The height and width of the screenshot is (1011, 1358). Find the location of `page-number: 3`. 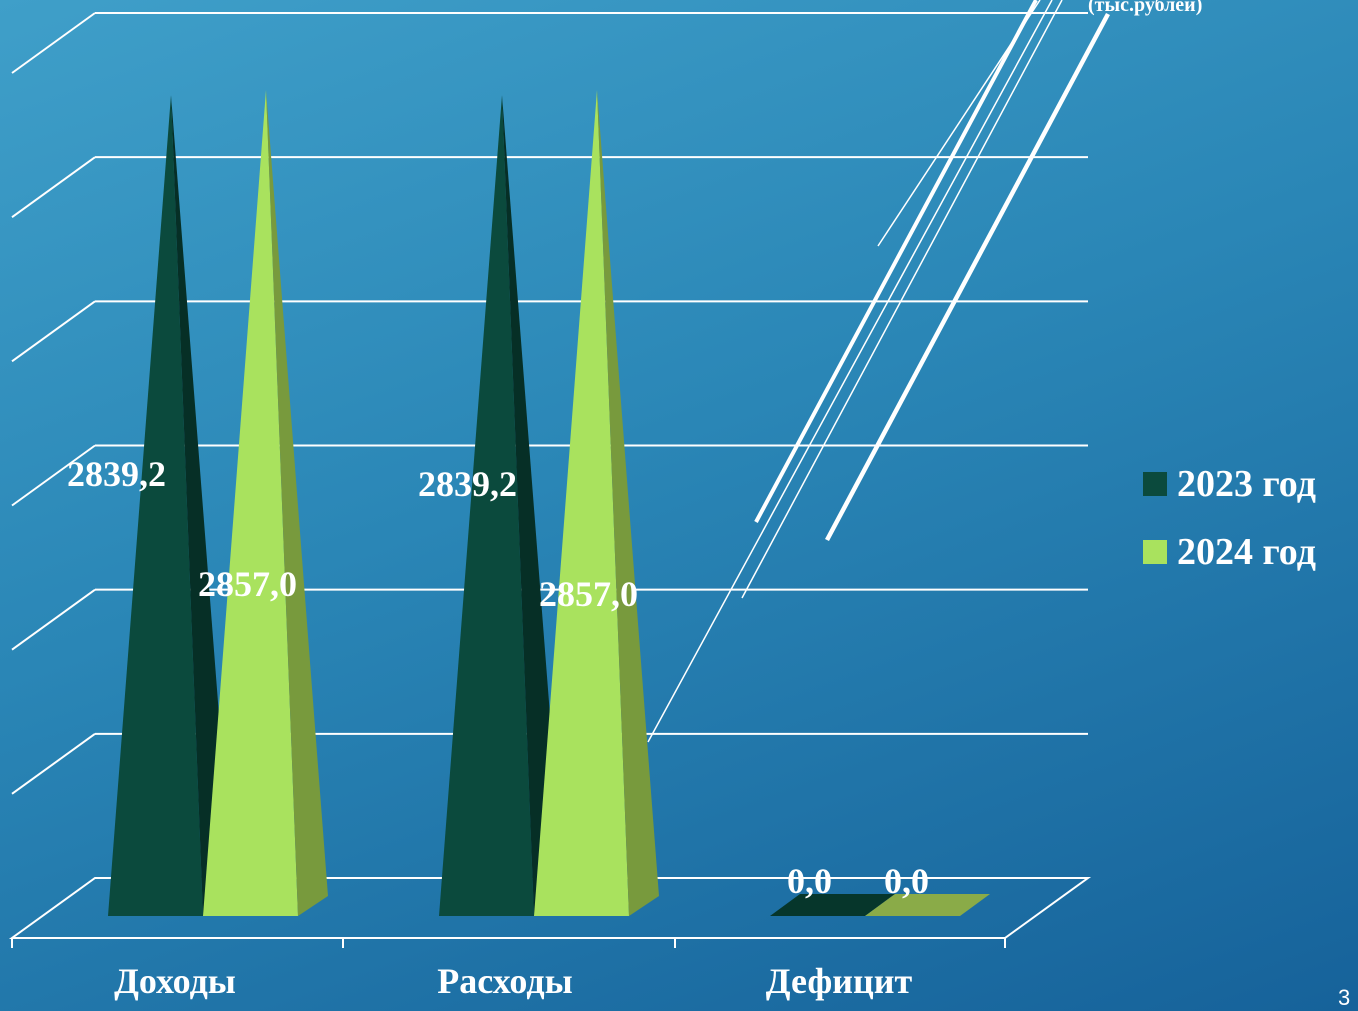

page-number: 3 is located at coordinates (1344, 997).